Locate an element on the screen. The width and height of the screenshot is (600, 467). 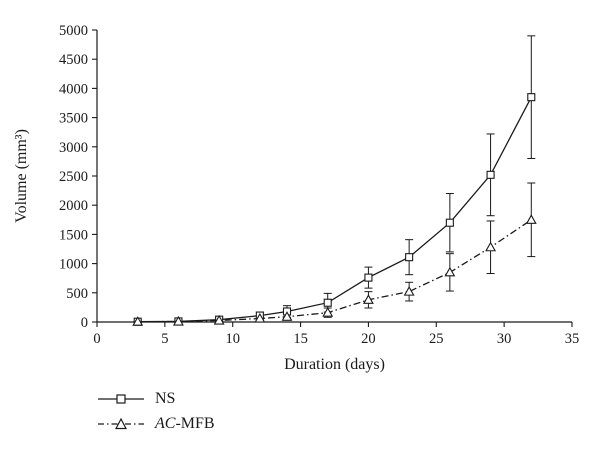
legend-label-ac-mfb: AC-MFB is located at coordinates (185, 423).